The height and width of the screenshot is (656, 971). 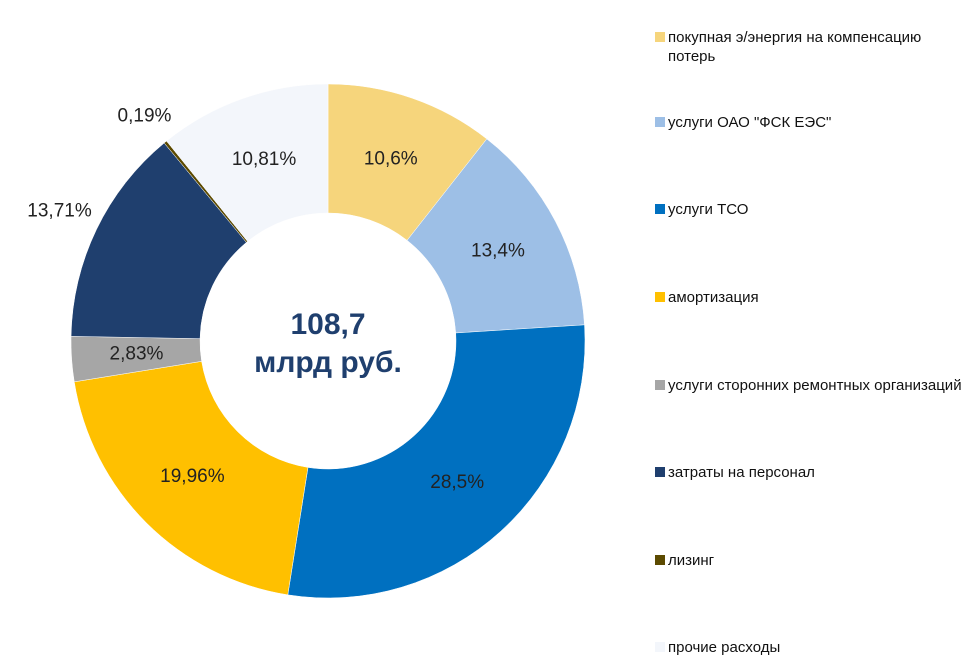 What do you see at coordinates (691, 560) in the screenshot?
I see `legend-label: лизинг` at bounding box center [691, 560].